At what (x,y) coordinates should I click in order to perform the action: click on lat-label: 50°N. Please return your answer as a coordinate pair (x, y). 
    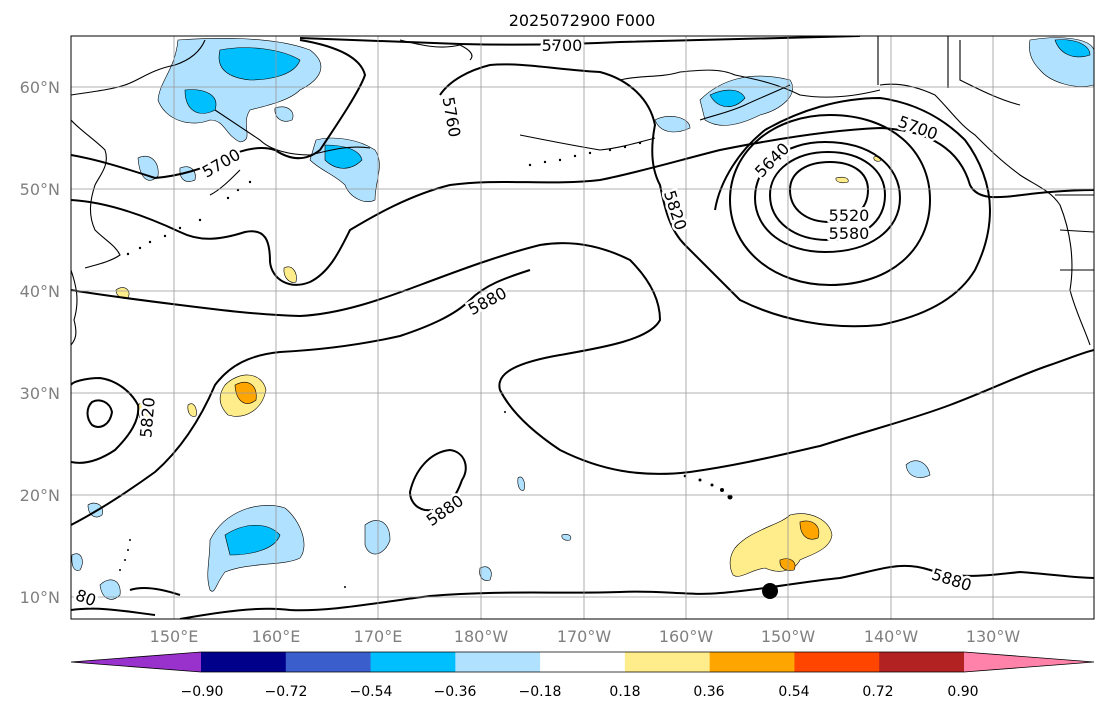
    Looking at the image, I should click on (40, 189).